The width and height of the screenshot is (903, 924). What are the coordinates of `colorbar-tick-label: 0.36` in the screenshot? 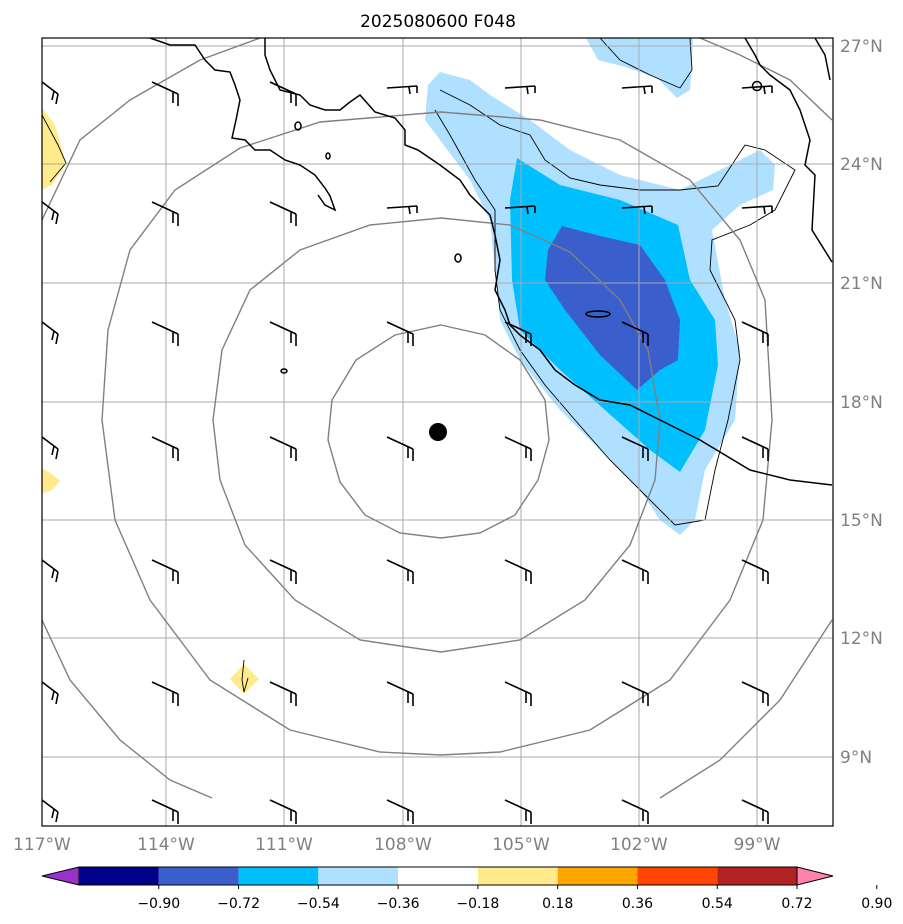 It's located at (637, 904).